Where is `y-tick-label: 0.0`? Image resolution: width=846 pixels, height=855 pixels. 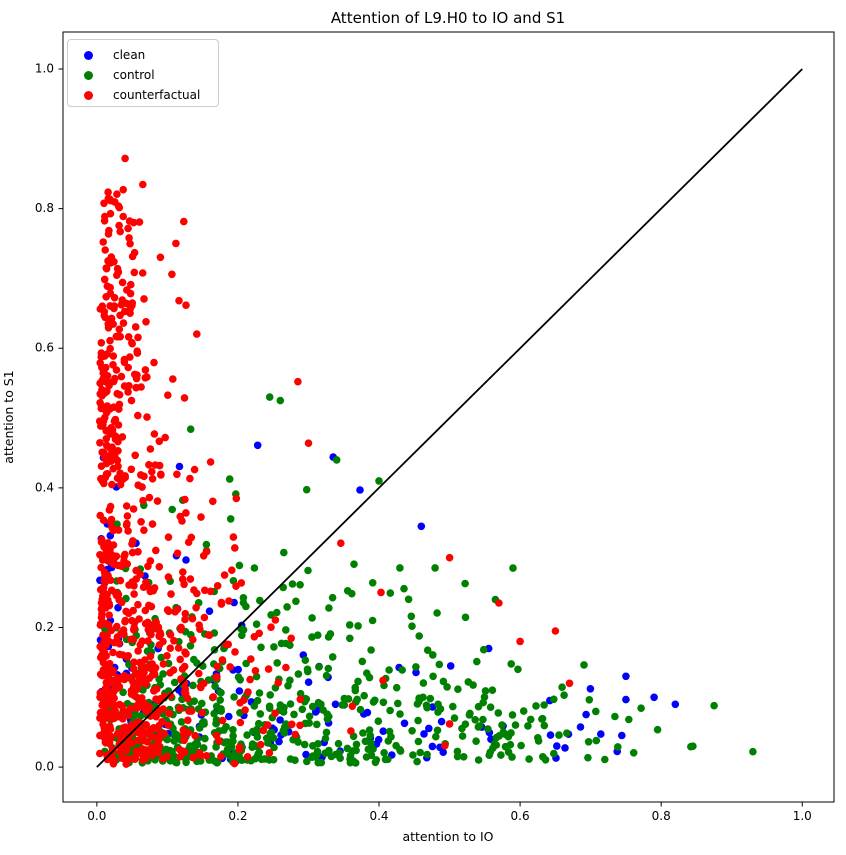 y-tick-label: 0.0 is located at coordinates (44, 767).